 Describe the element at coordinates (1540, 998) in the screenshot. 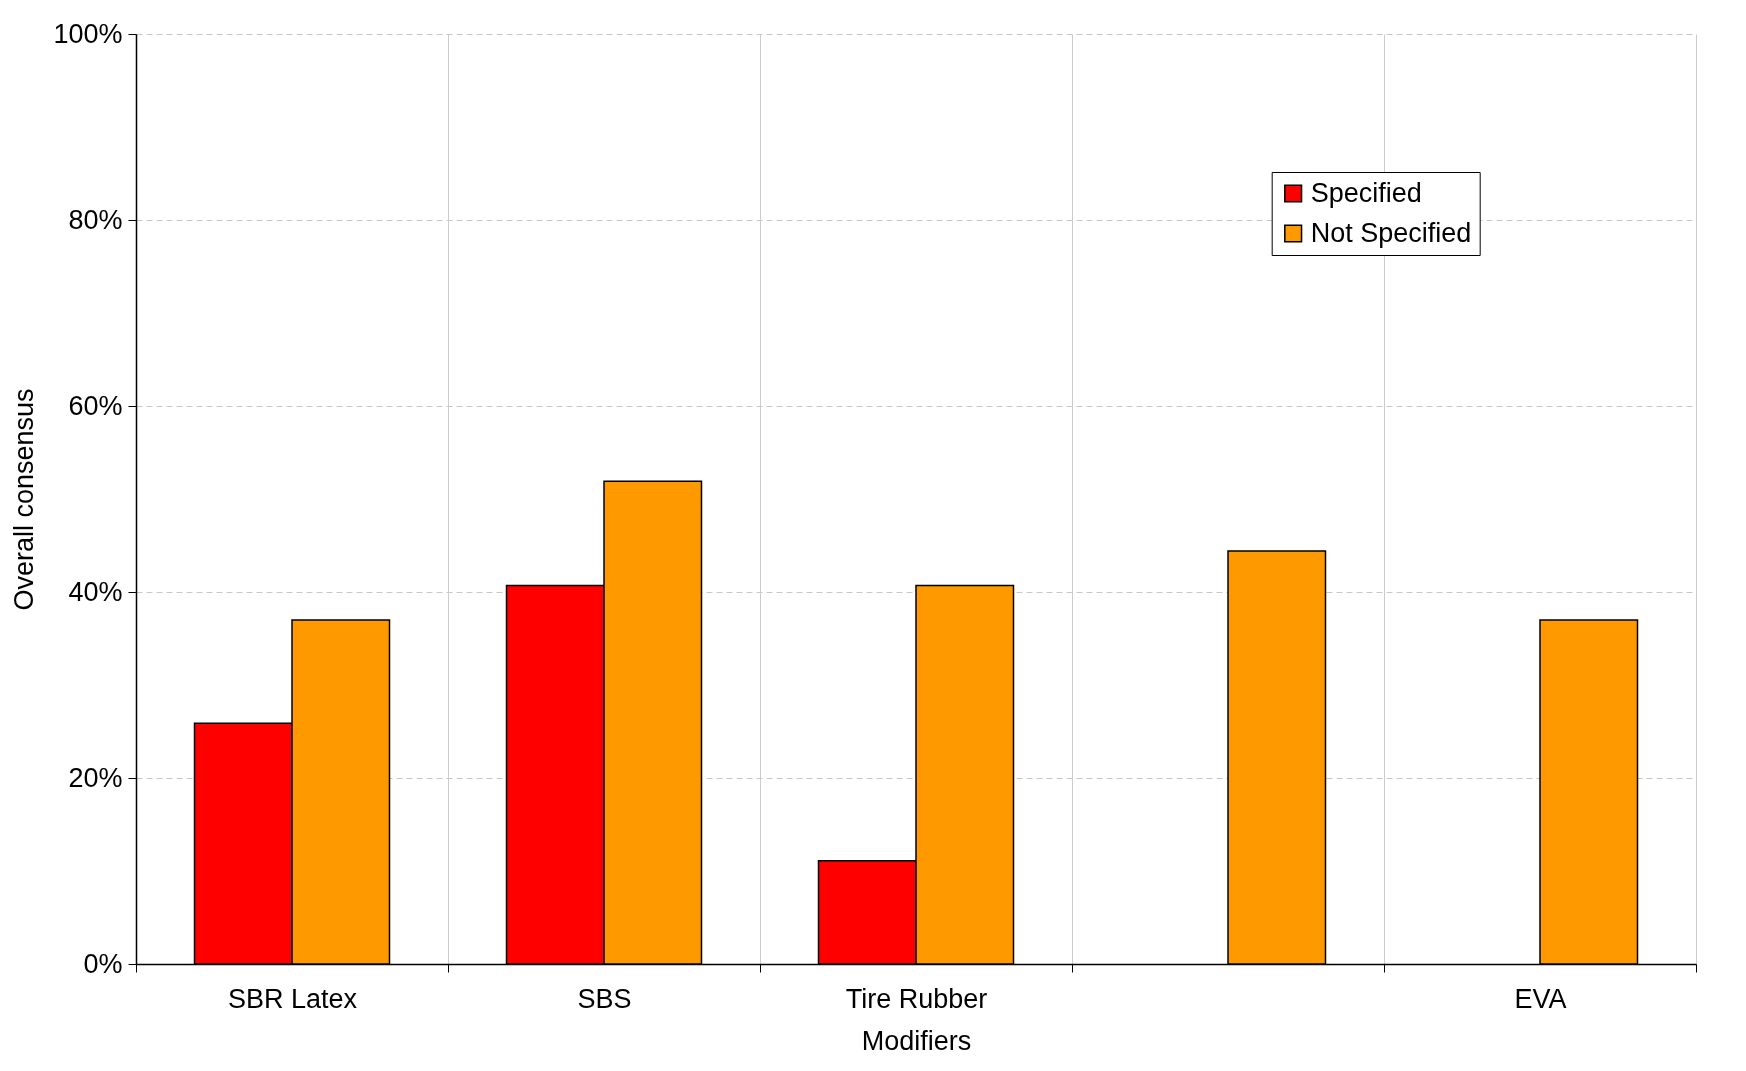

I see `x-tick-label: EVA` at that location.